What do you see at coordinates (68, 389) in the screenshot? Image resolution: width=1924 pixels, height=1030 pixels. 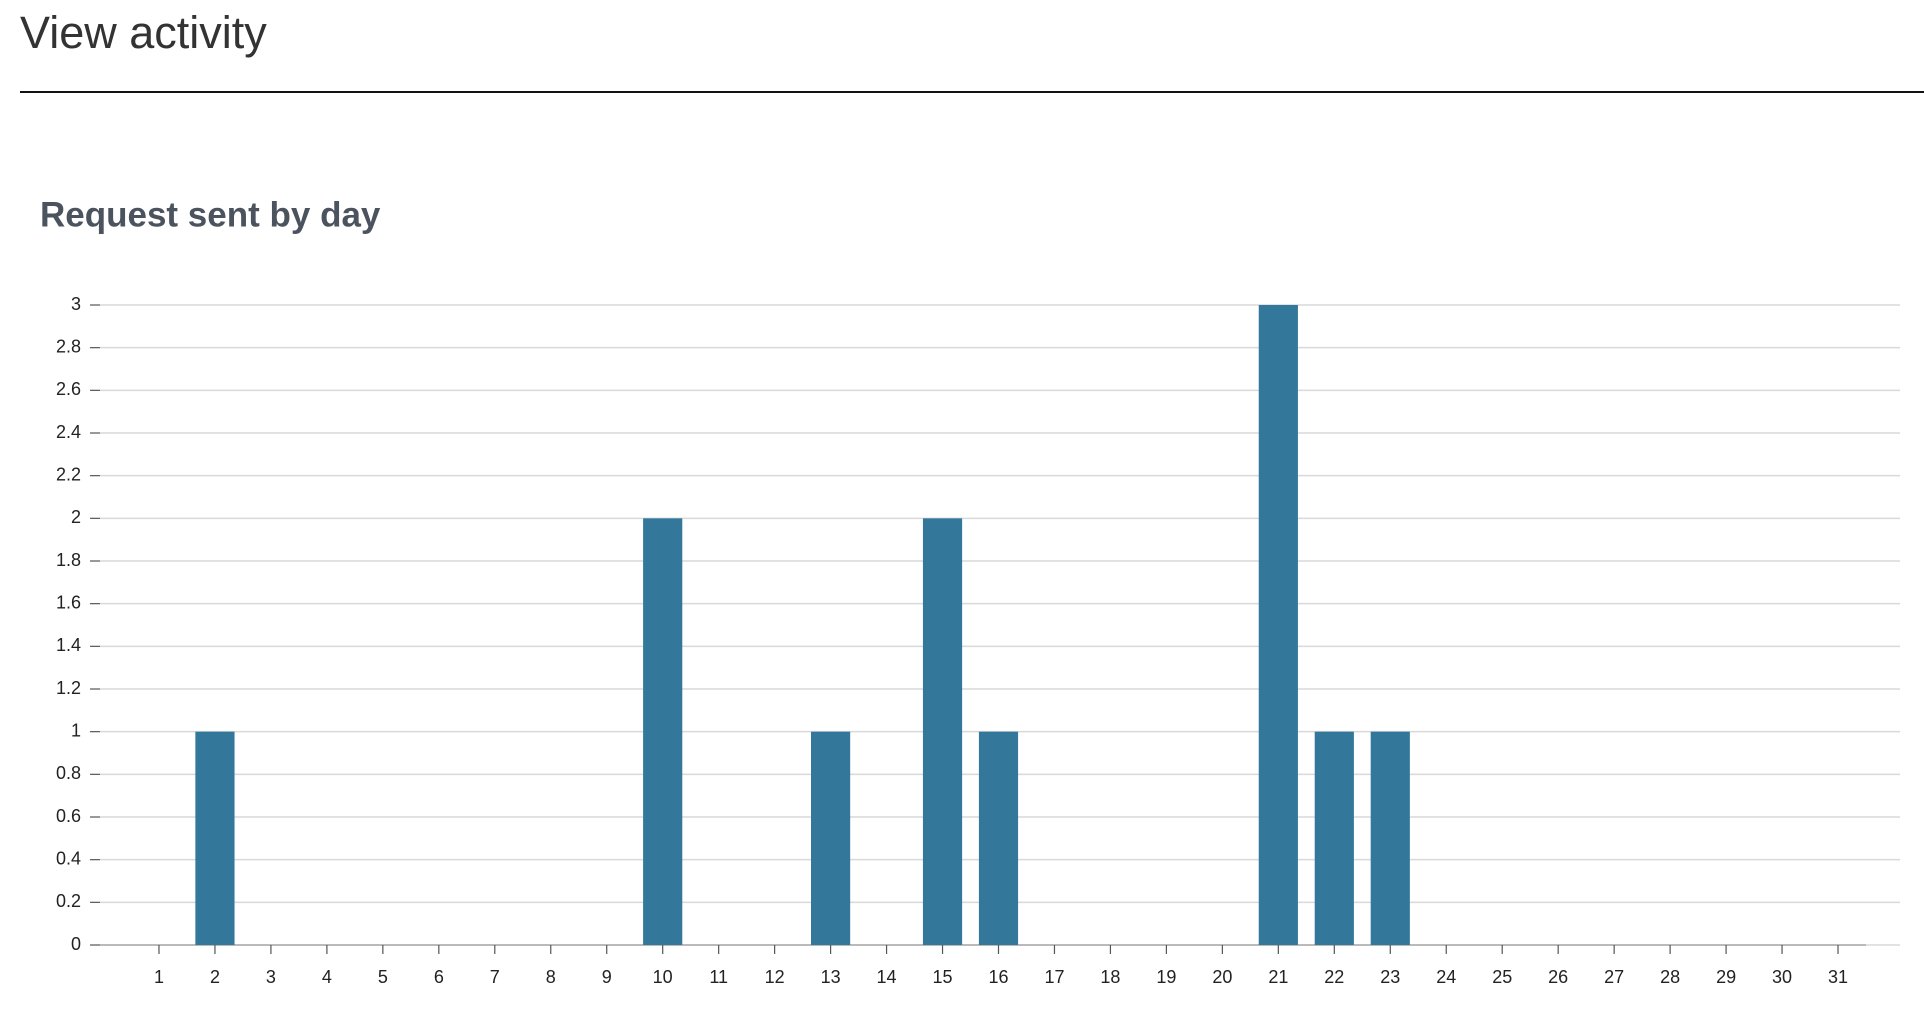 I see `y-tick-label: 2.6` at bounding box center [68, 389].